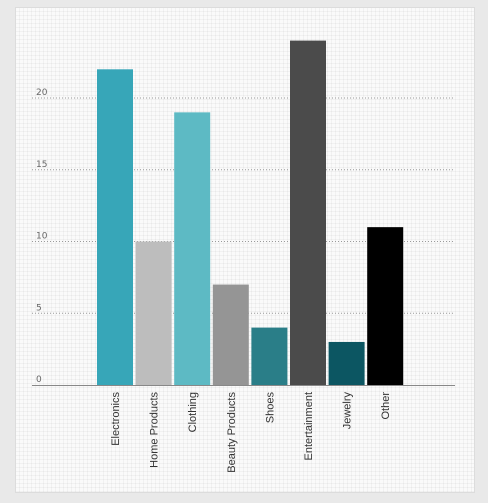  Describe the element at coordinates (41, 165) in the screenshot. I see `y-tick-label: 15` at that location.